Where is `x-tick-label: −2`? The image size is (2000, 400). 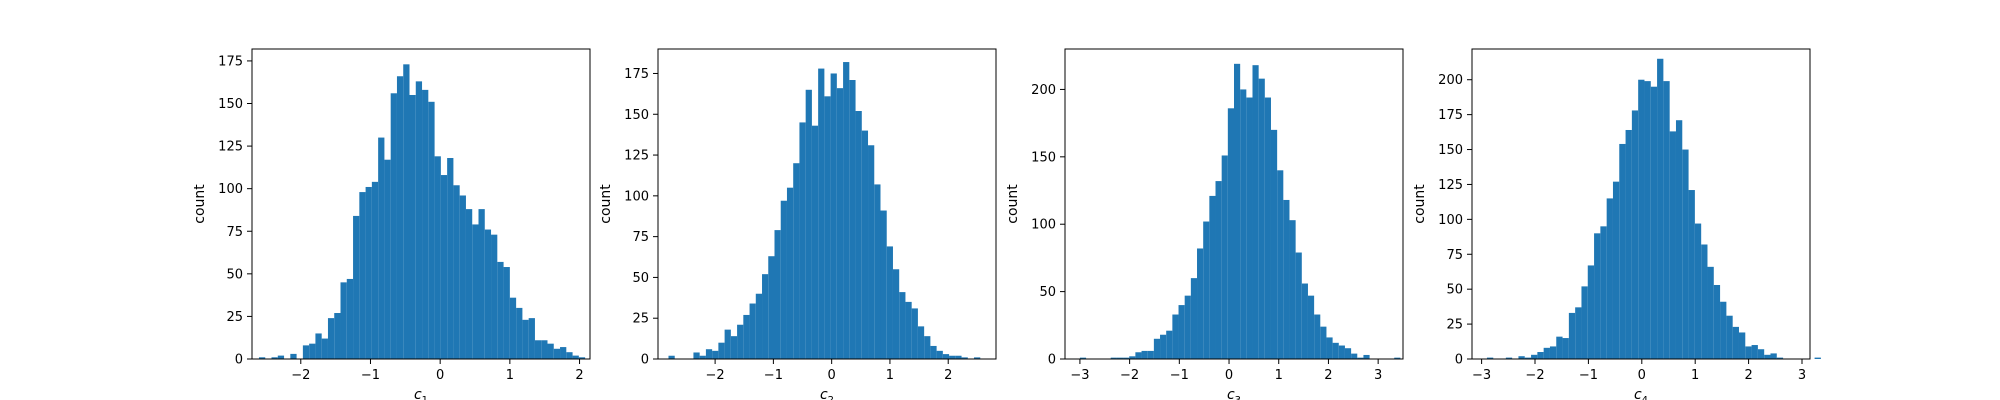
x-tick-label: −2 is located at coordinates (1129, 375).